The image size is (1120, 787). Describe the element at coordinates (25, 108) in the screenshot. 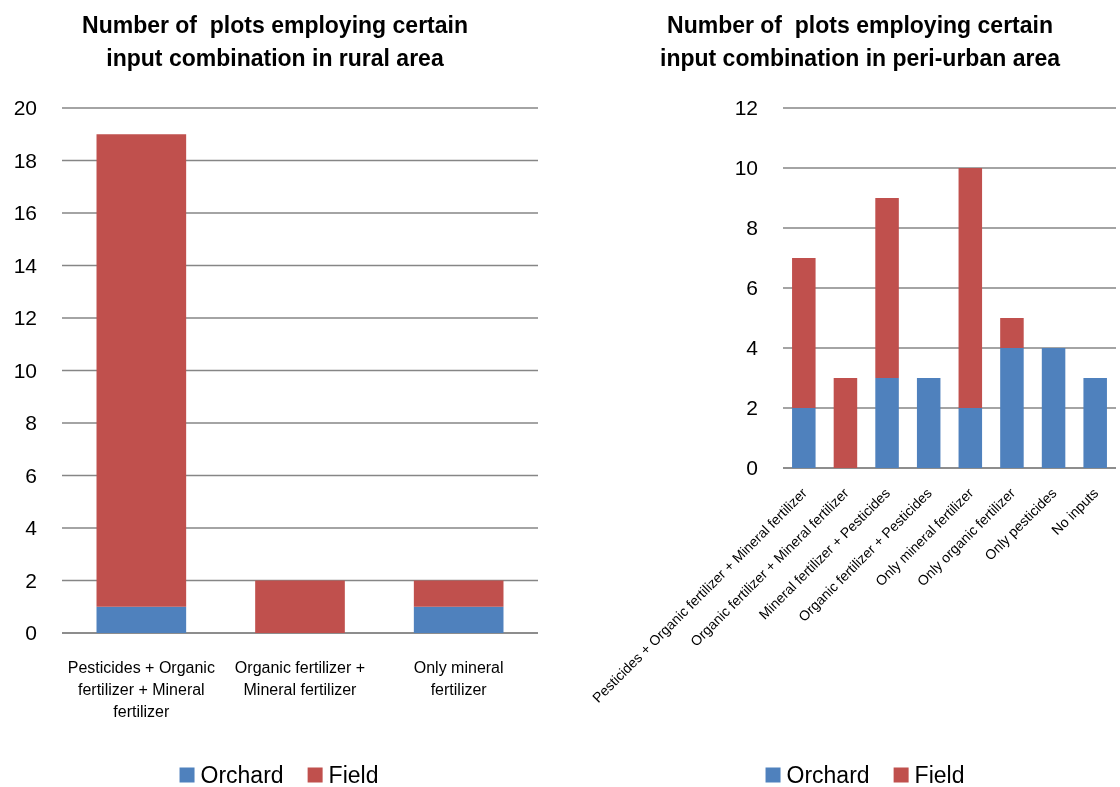

I see `y-tick-label: 20` at that location.